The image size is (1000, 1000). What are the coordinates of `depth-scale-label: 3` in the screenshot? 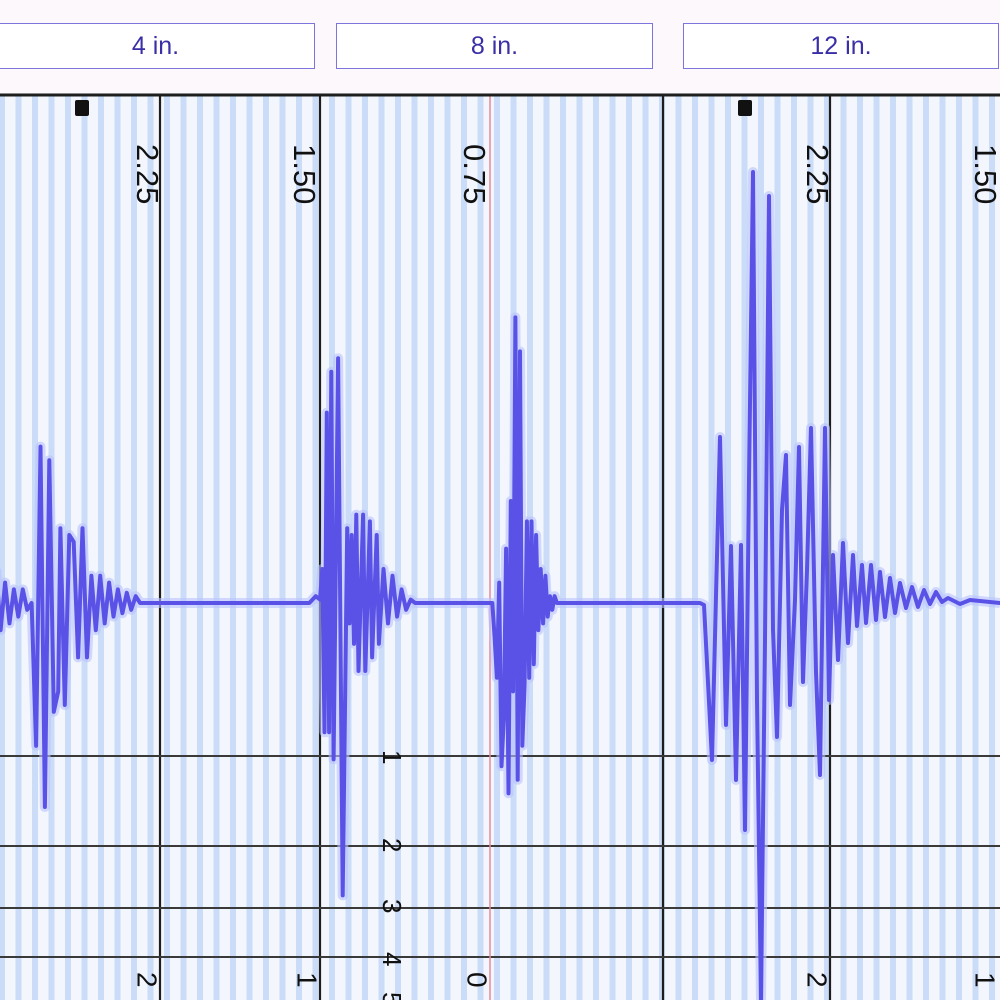 It's located at (392, 906).